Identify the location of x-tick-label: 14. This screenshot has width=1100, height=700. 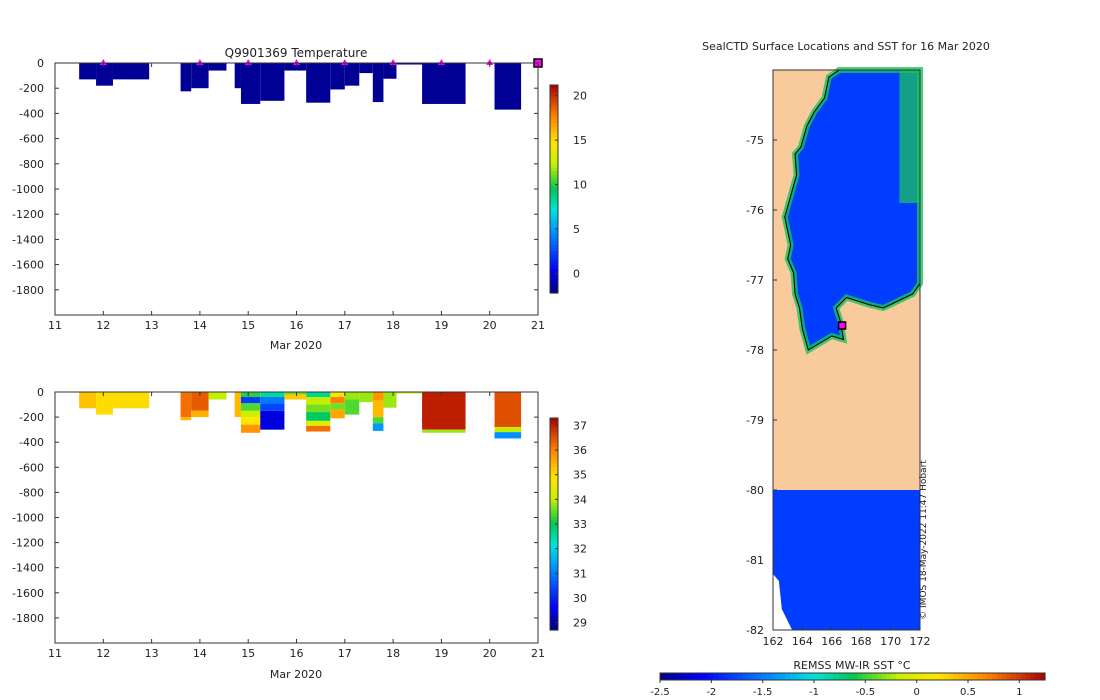
(200, 653).